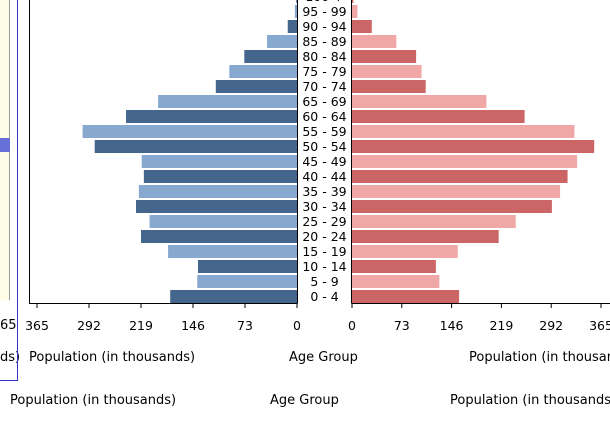 The height and width of the screenshot is (425, 610). I want to click on center-axis-label: Age Group, so click(323, 357).